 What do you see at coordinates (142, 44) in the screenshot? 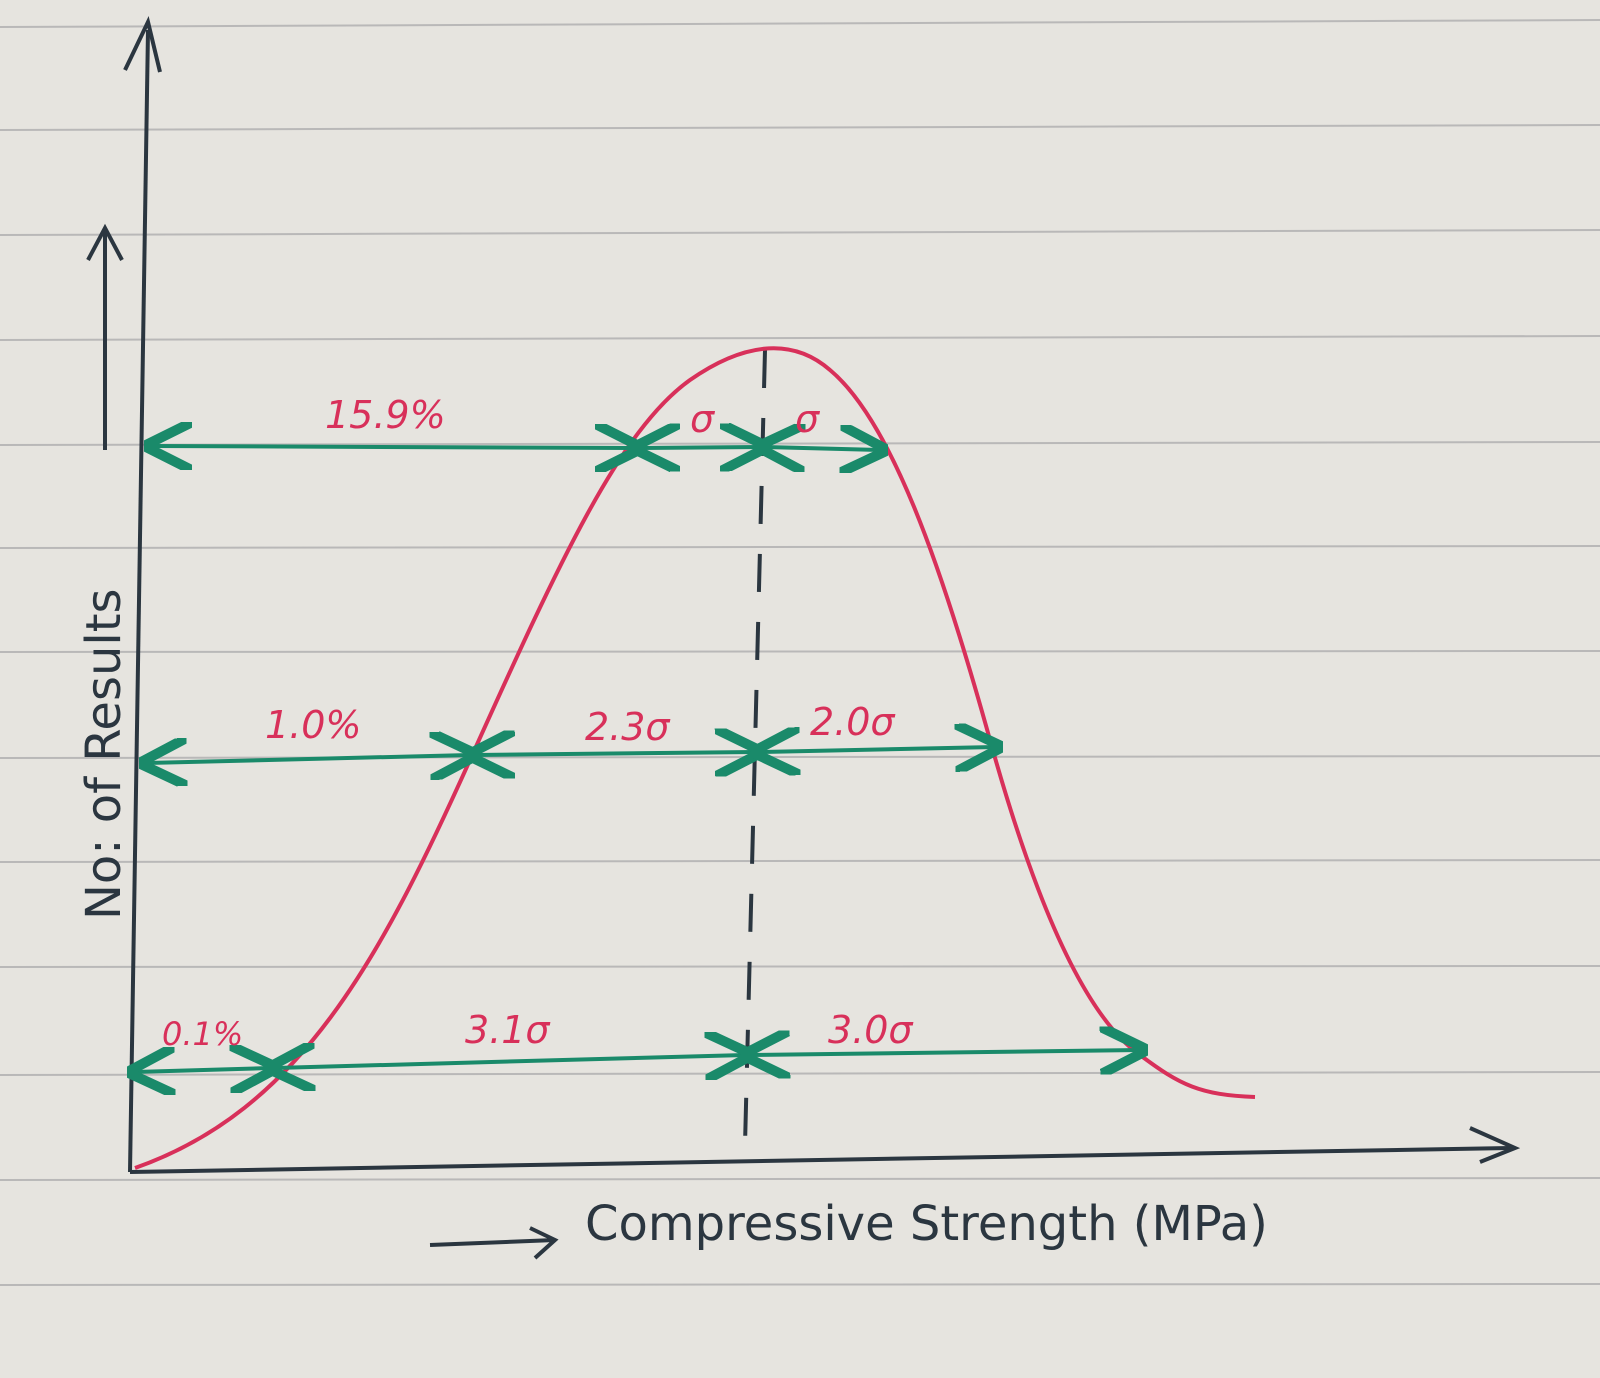
I see `y-axis-arrowhead` at bounding box center [142, 44].